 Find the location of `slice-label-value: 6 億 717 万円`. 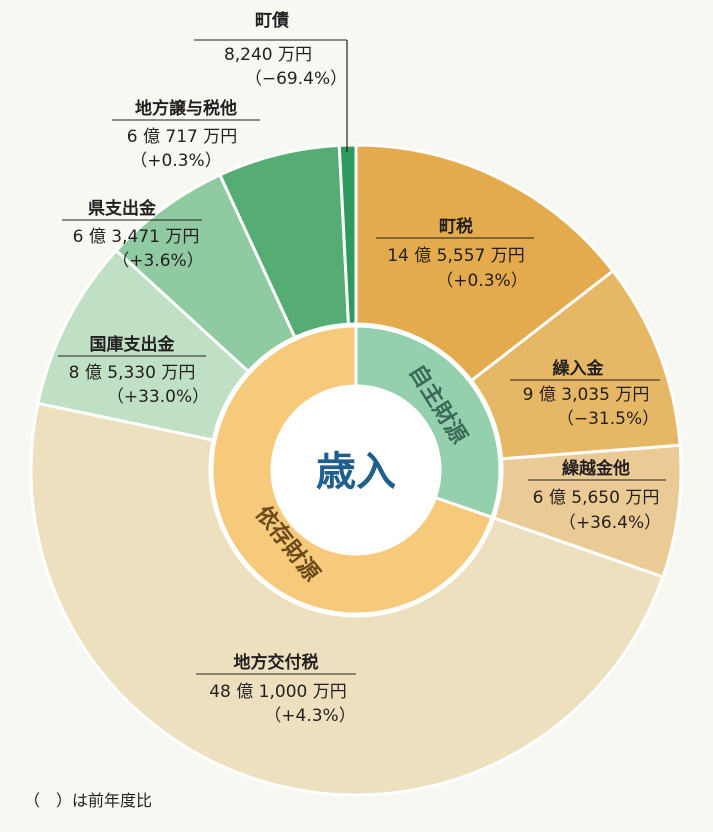

slice-label-value: 6 億 717 万円 is located at coordinates (182, 137).